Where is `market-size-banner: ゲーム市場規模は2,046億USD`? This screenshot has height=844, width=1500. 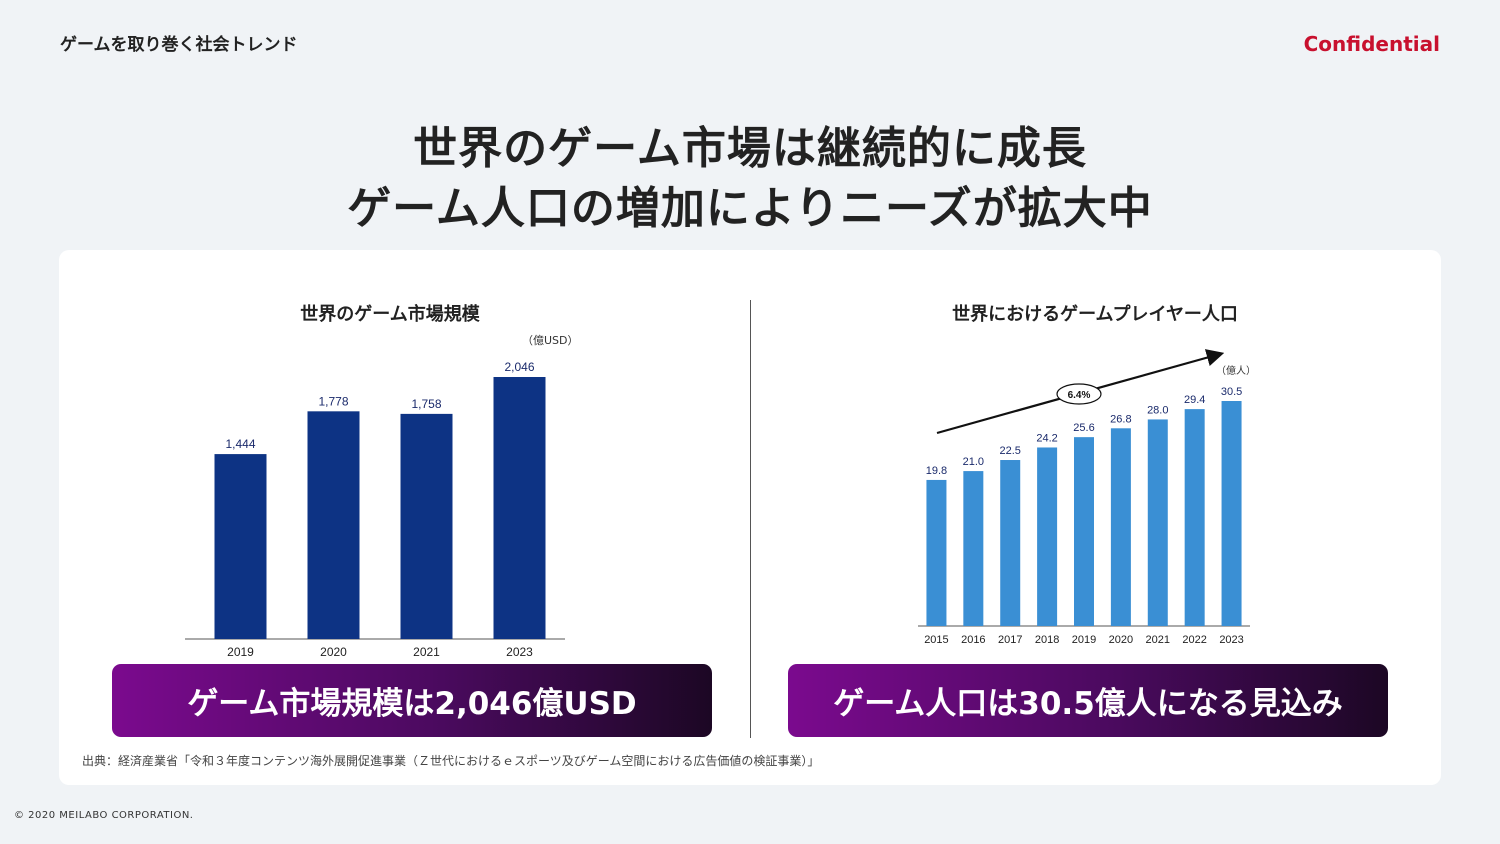 market-size-banner: ゲーム市場規模は2,046億USD is located at coordinates (412, 700).